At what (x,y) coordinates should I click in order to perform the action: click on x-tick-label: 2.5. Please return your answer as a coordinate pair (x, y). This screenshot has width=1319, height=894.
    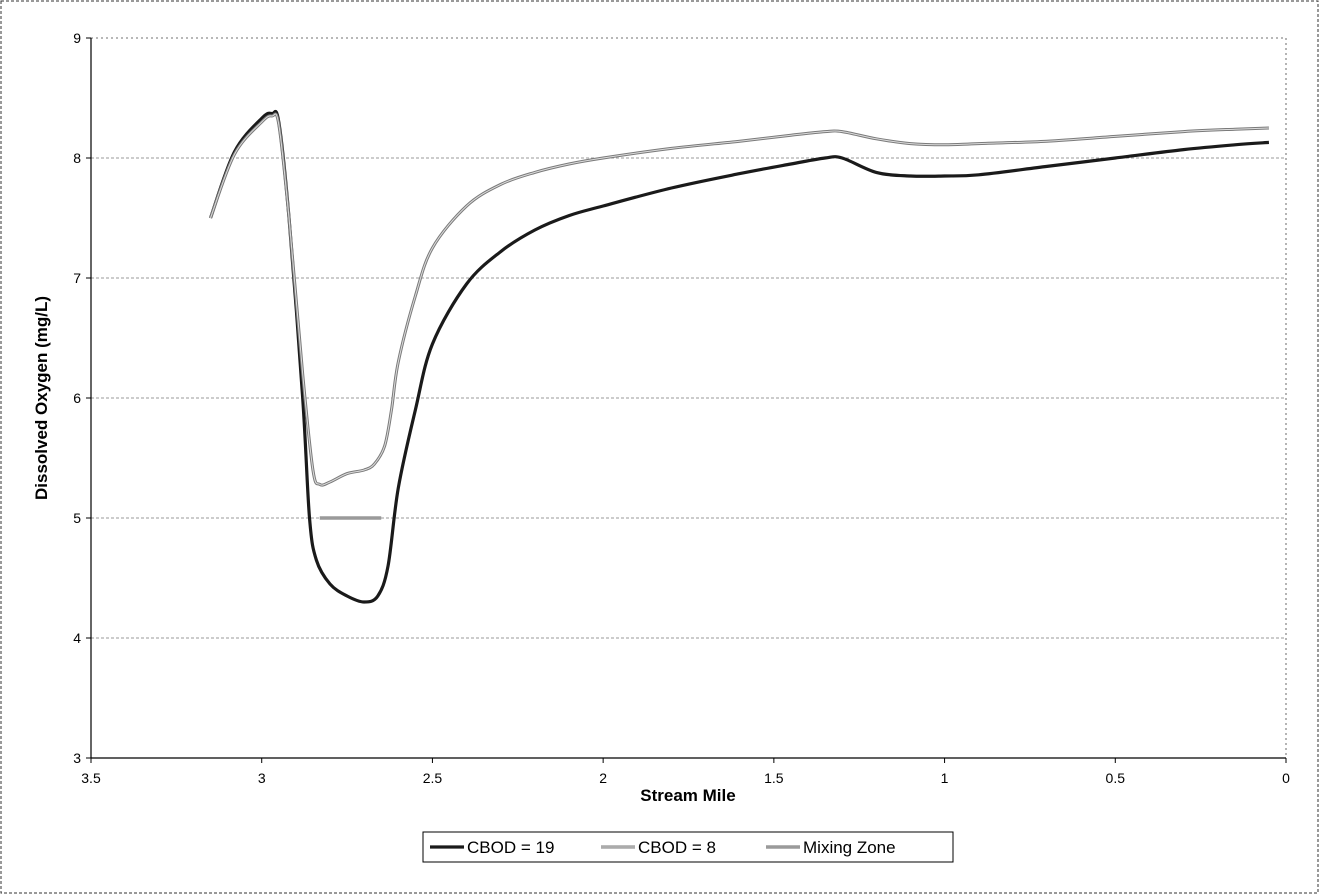
    Looking at the image, I should click on (433, 778).